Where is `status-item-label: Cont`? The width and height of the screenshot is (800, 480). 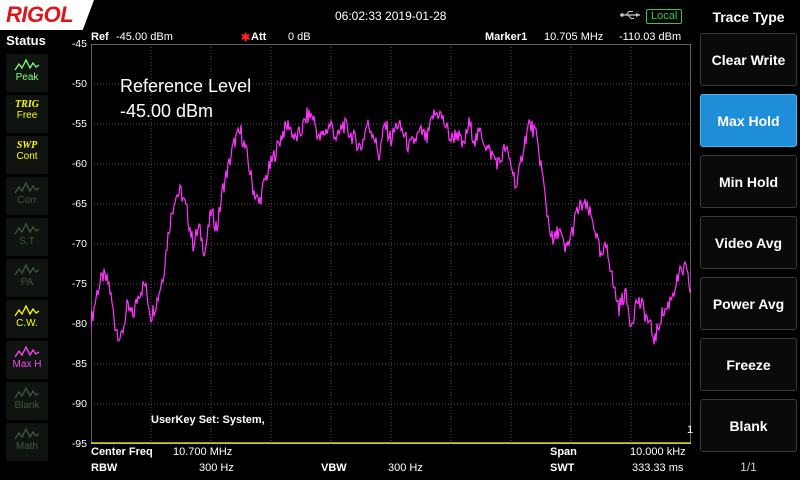 status-item-label: Cont is located at coordinates (27, 156).